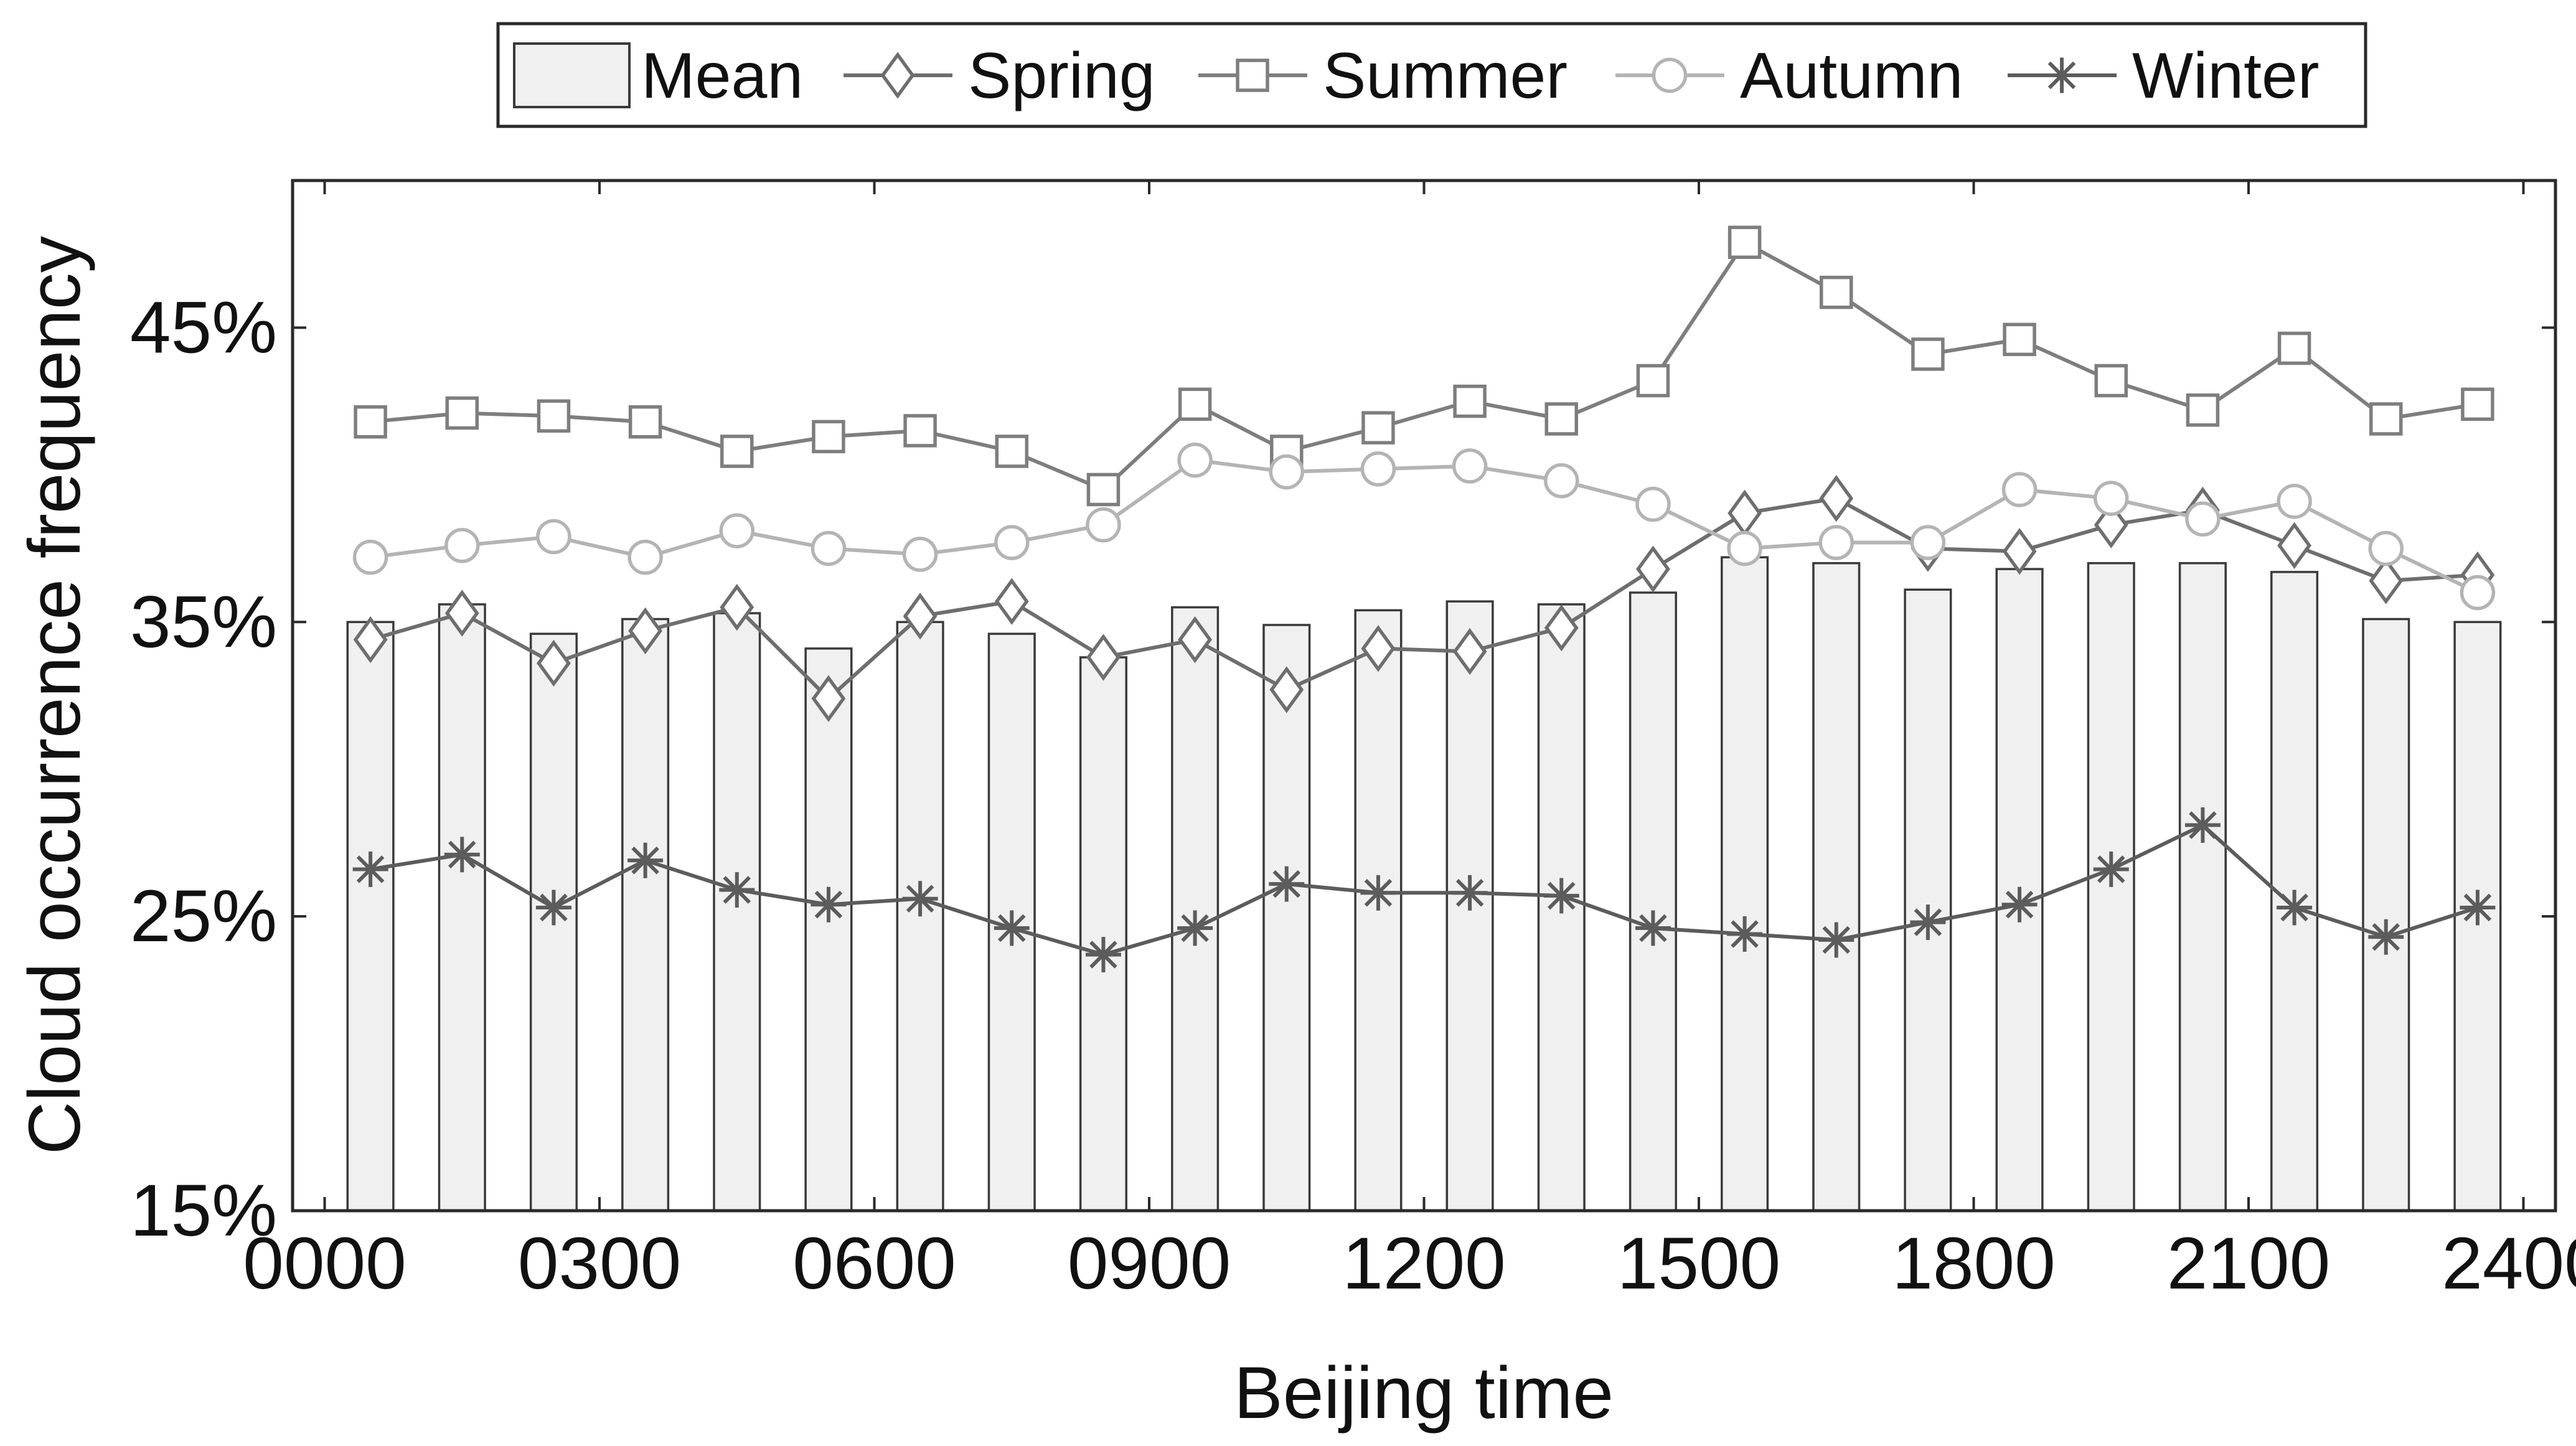  What do you see at coordinates (1424, 1264) in the screenshot?
I see `x-tick-label: 1200` at bounding box center [1424, 1264].